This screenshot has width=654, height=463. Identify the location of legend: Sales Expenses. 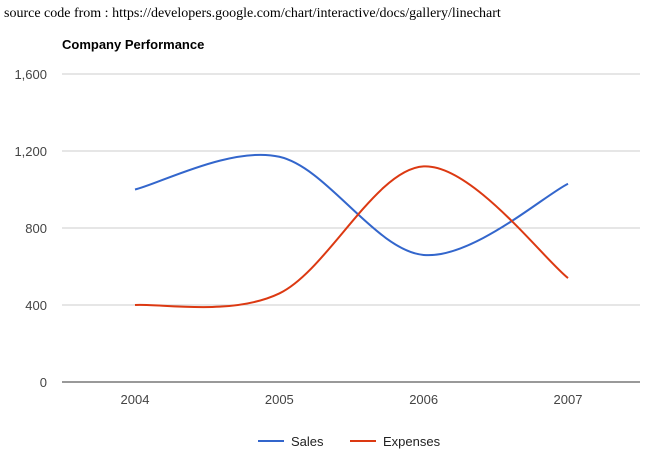
(349, 441).